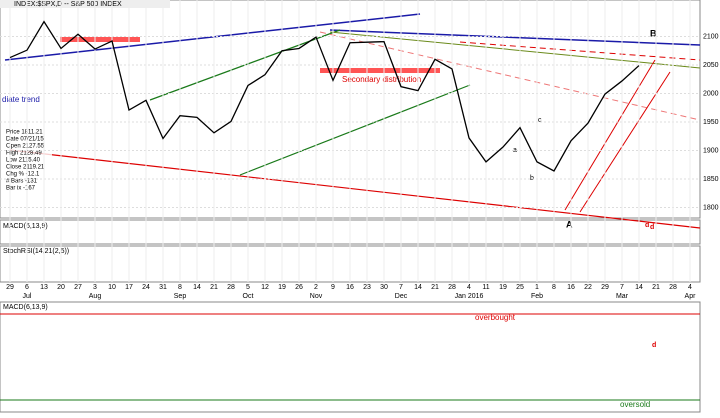  What do you see at coordinates (622, 296) in the screenshot?
I see `month-label: Mar` at bounding box center [622, 296].